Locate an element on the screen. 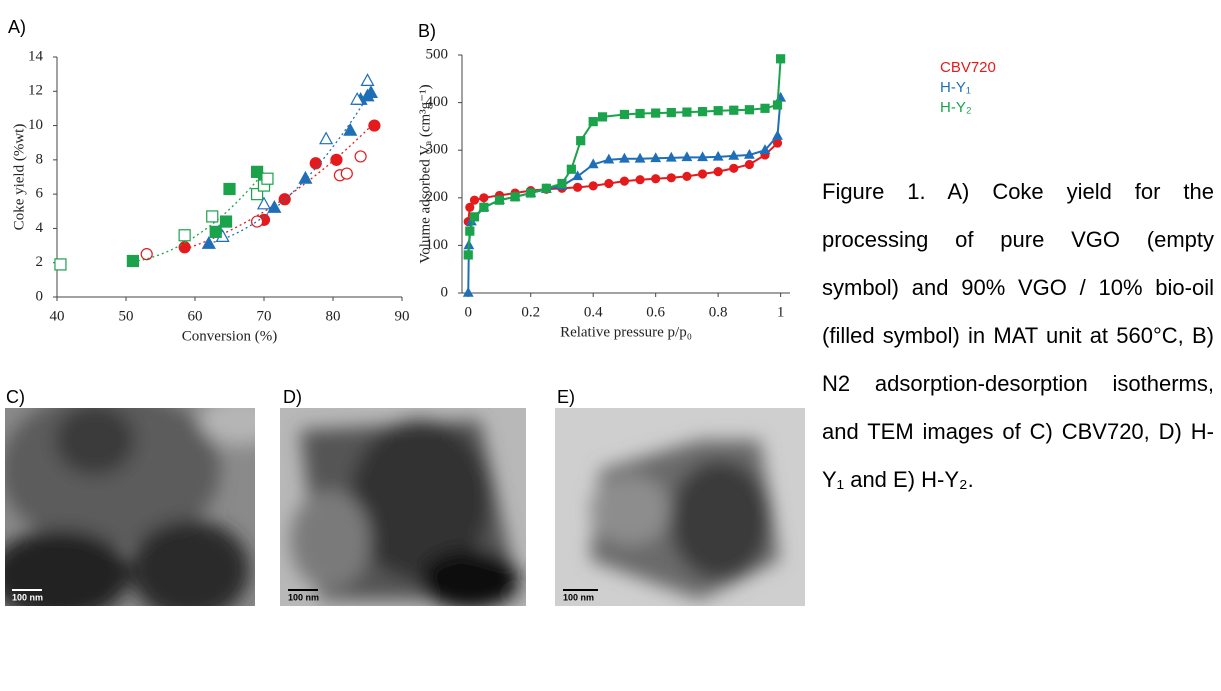 The height and width of the screenshot is (691, 1221). y-tick-label: 8 is located at coordinates (40, 159).